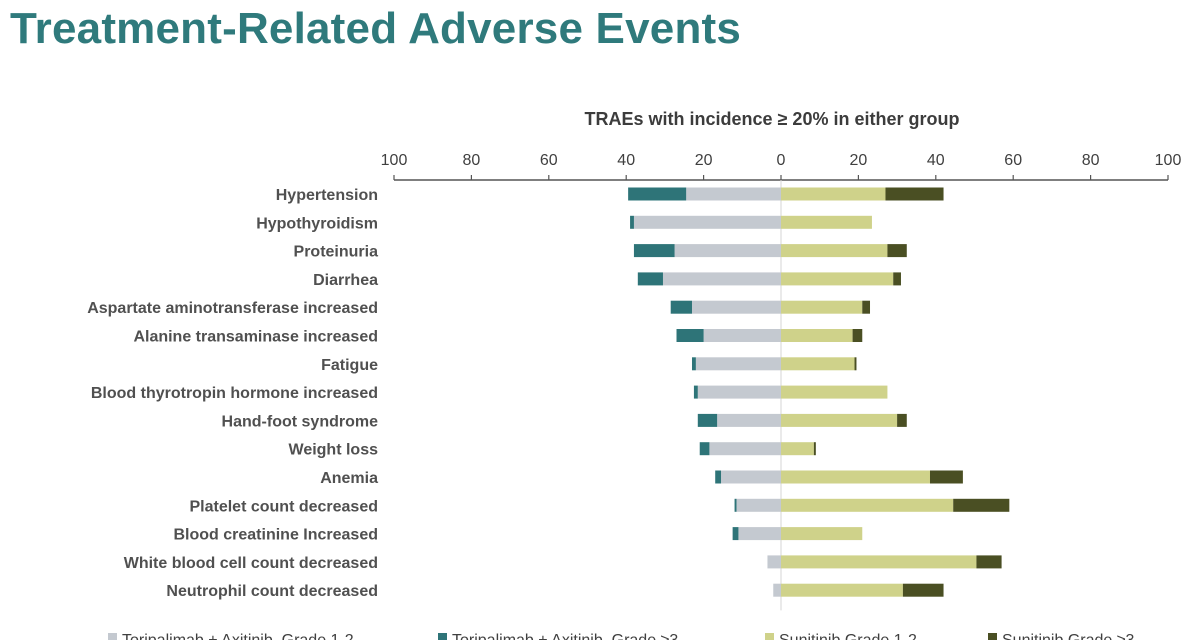  What do you see at coordinates (376, 28) in the screenshot?
I see `slide-title: Treatment-Related Adverse Events` at bounding box center [376, 28].